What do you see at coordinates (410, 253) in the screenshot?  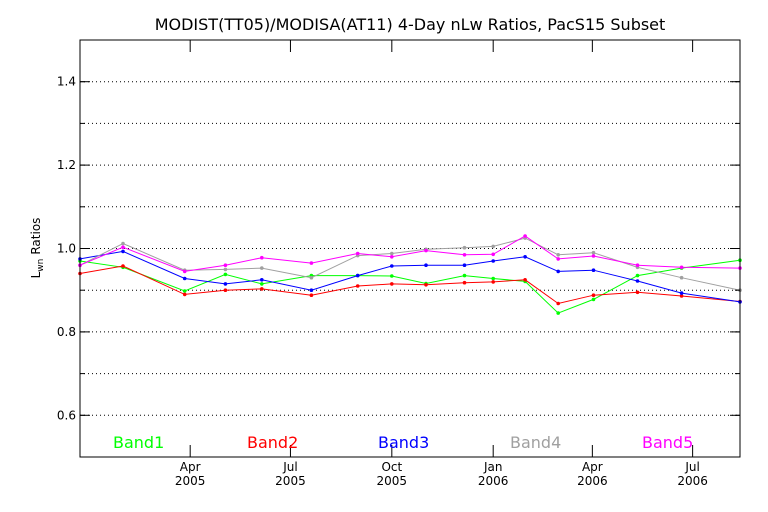 I see `series-line-band5` at bounding box center [410, 253].